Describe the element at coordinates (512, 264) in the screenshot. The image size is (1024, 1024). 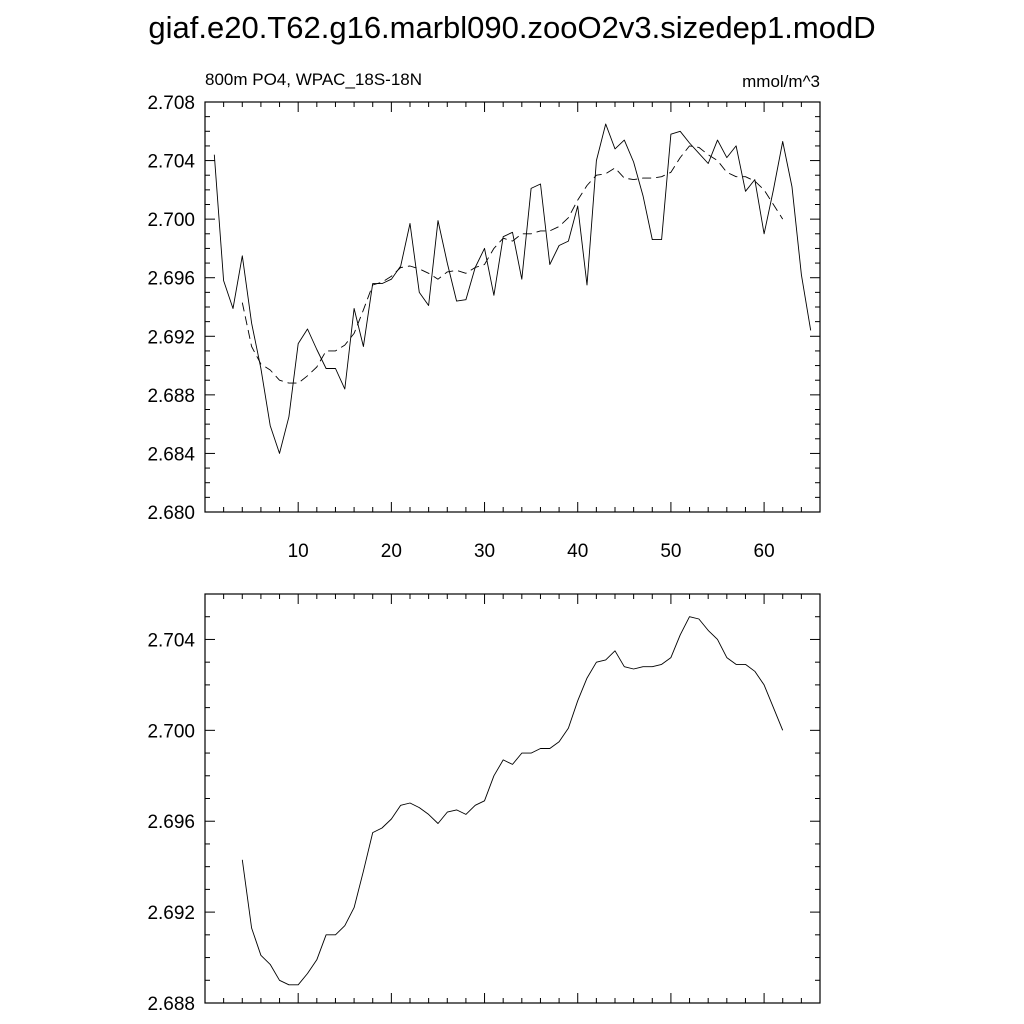
I see `series-line-dashed` at that location.